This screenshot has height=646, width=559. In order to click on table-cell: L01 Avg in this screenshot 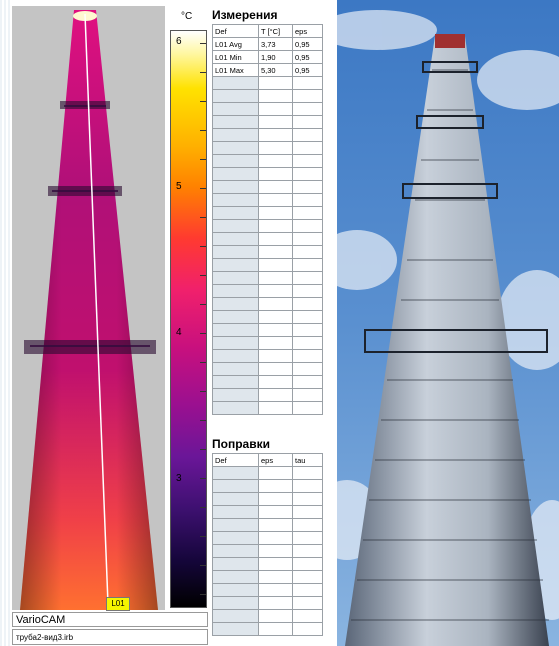, I will do `click(235, 44)`.